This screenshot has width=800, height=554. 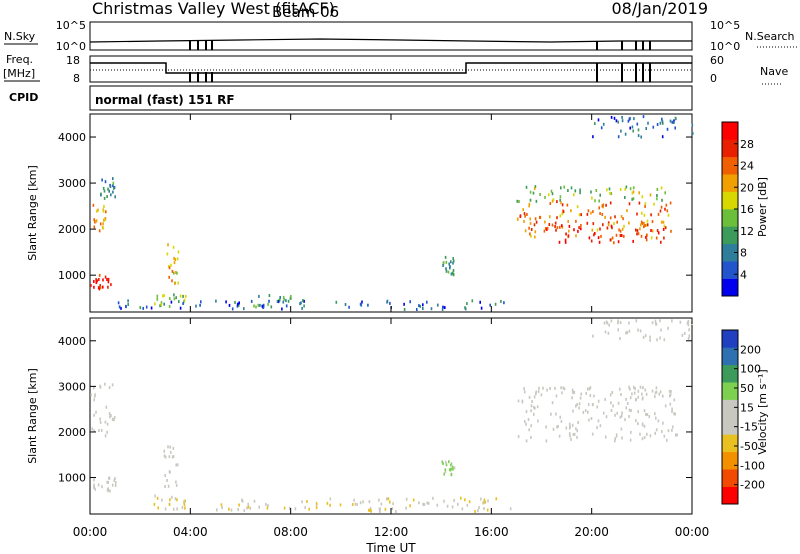 I want to click on x-tick-label: 12:00, so click(x=391, y=532).